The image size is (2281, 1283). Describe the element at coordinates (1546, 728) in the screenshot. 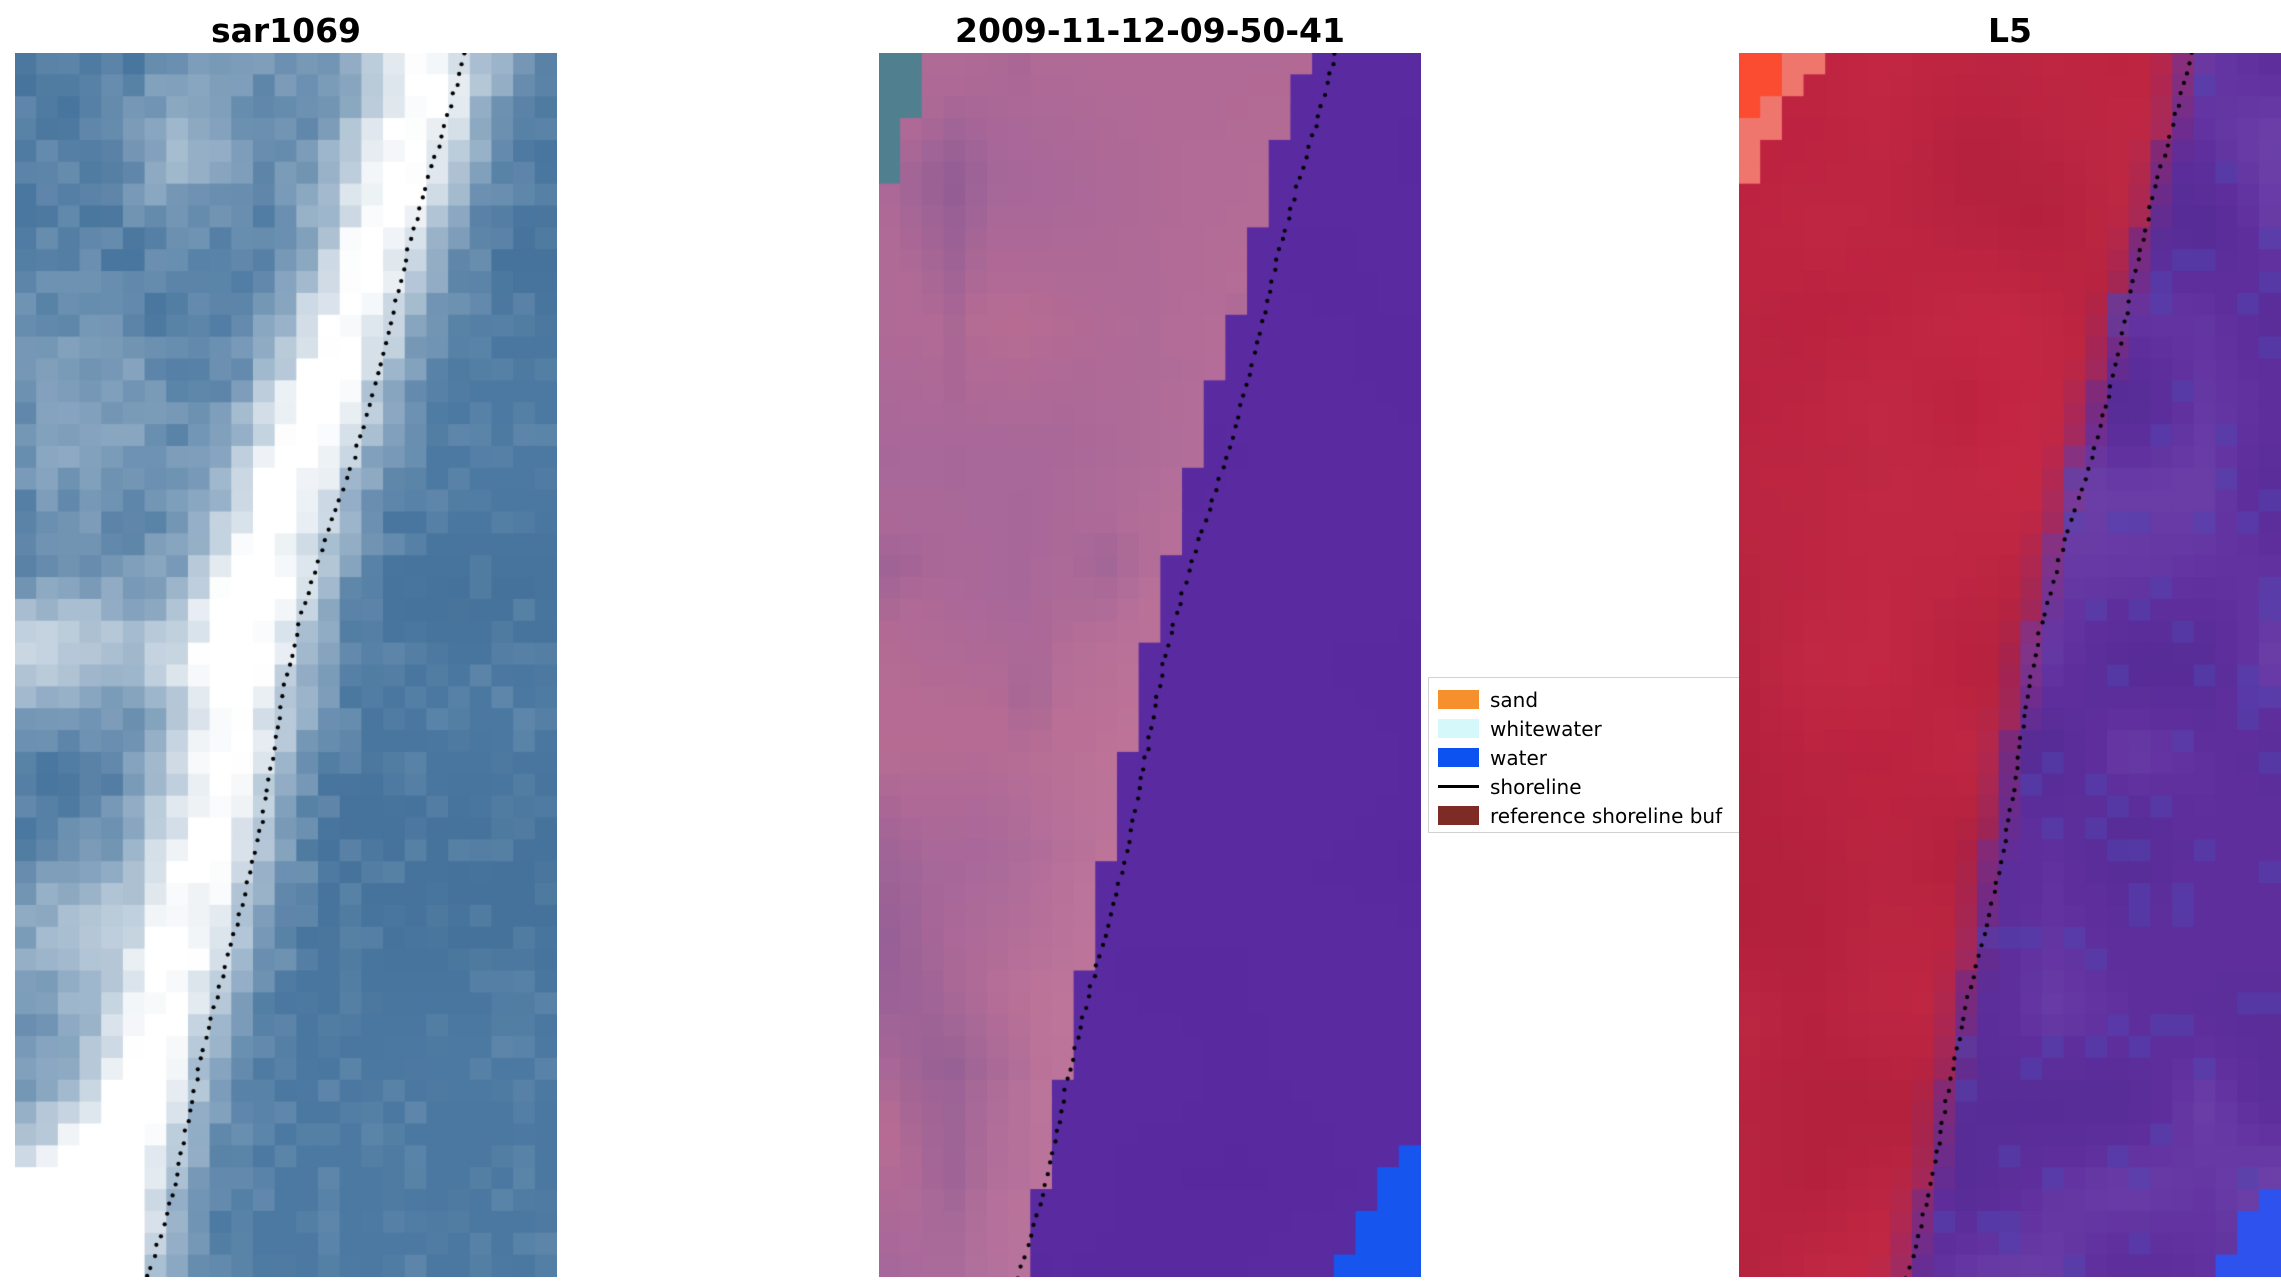

I see `legend-label-whitewater: whitewater` at that location.